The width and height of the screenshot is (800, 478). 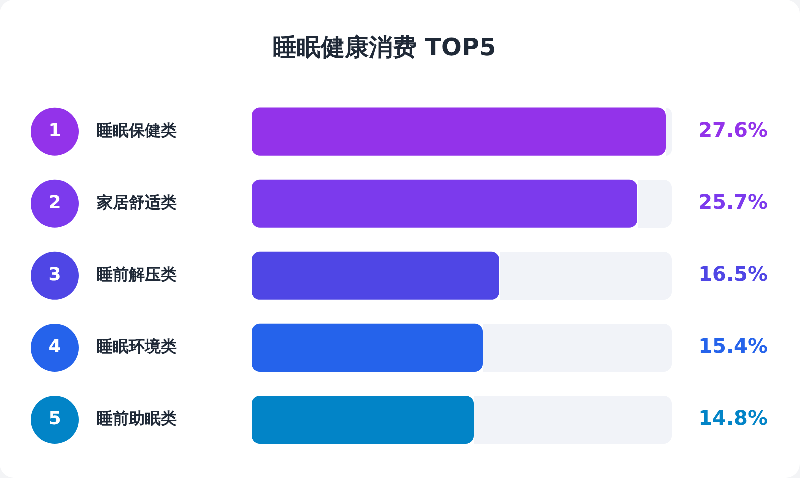 What do you see at coordinates (137, 346) in the screenshot?
I see `y-tick-label: 睡眠环境类` at bounding box center [137, 346].